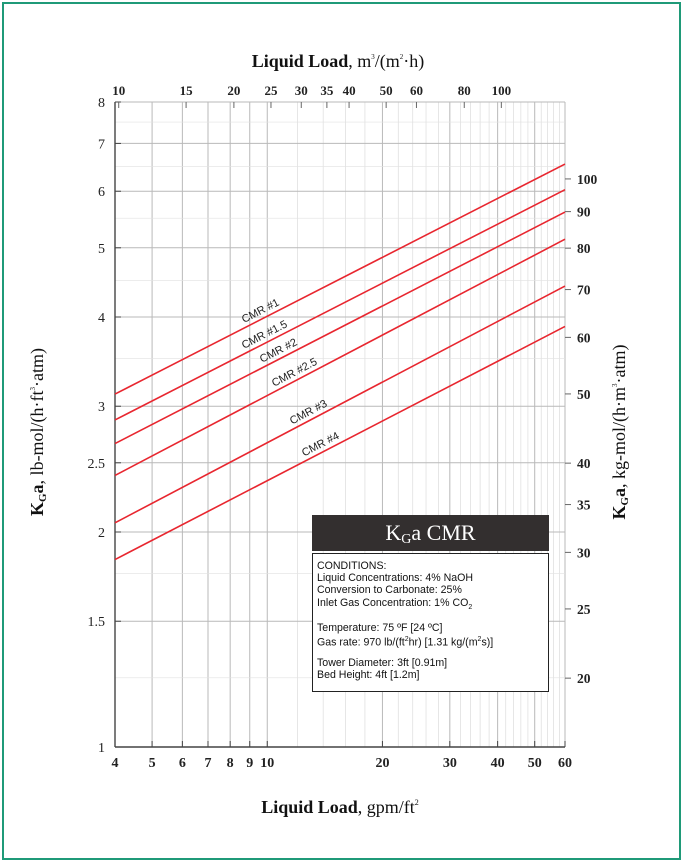 This screenshot has height=865, width=687. I want to click on y-tick-label: 7, so click(101, 144).